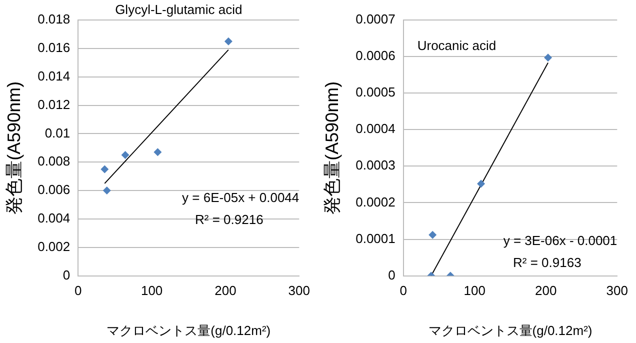 The width and height of the screenshot is (636, 343). Describe the element at coordinates (54, 104) in the screenshot. I see `y-tick-label: 0.012` at that location.